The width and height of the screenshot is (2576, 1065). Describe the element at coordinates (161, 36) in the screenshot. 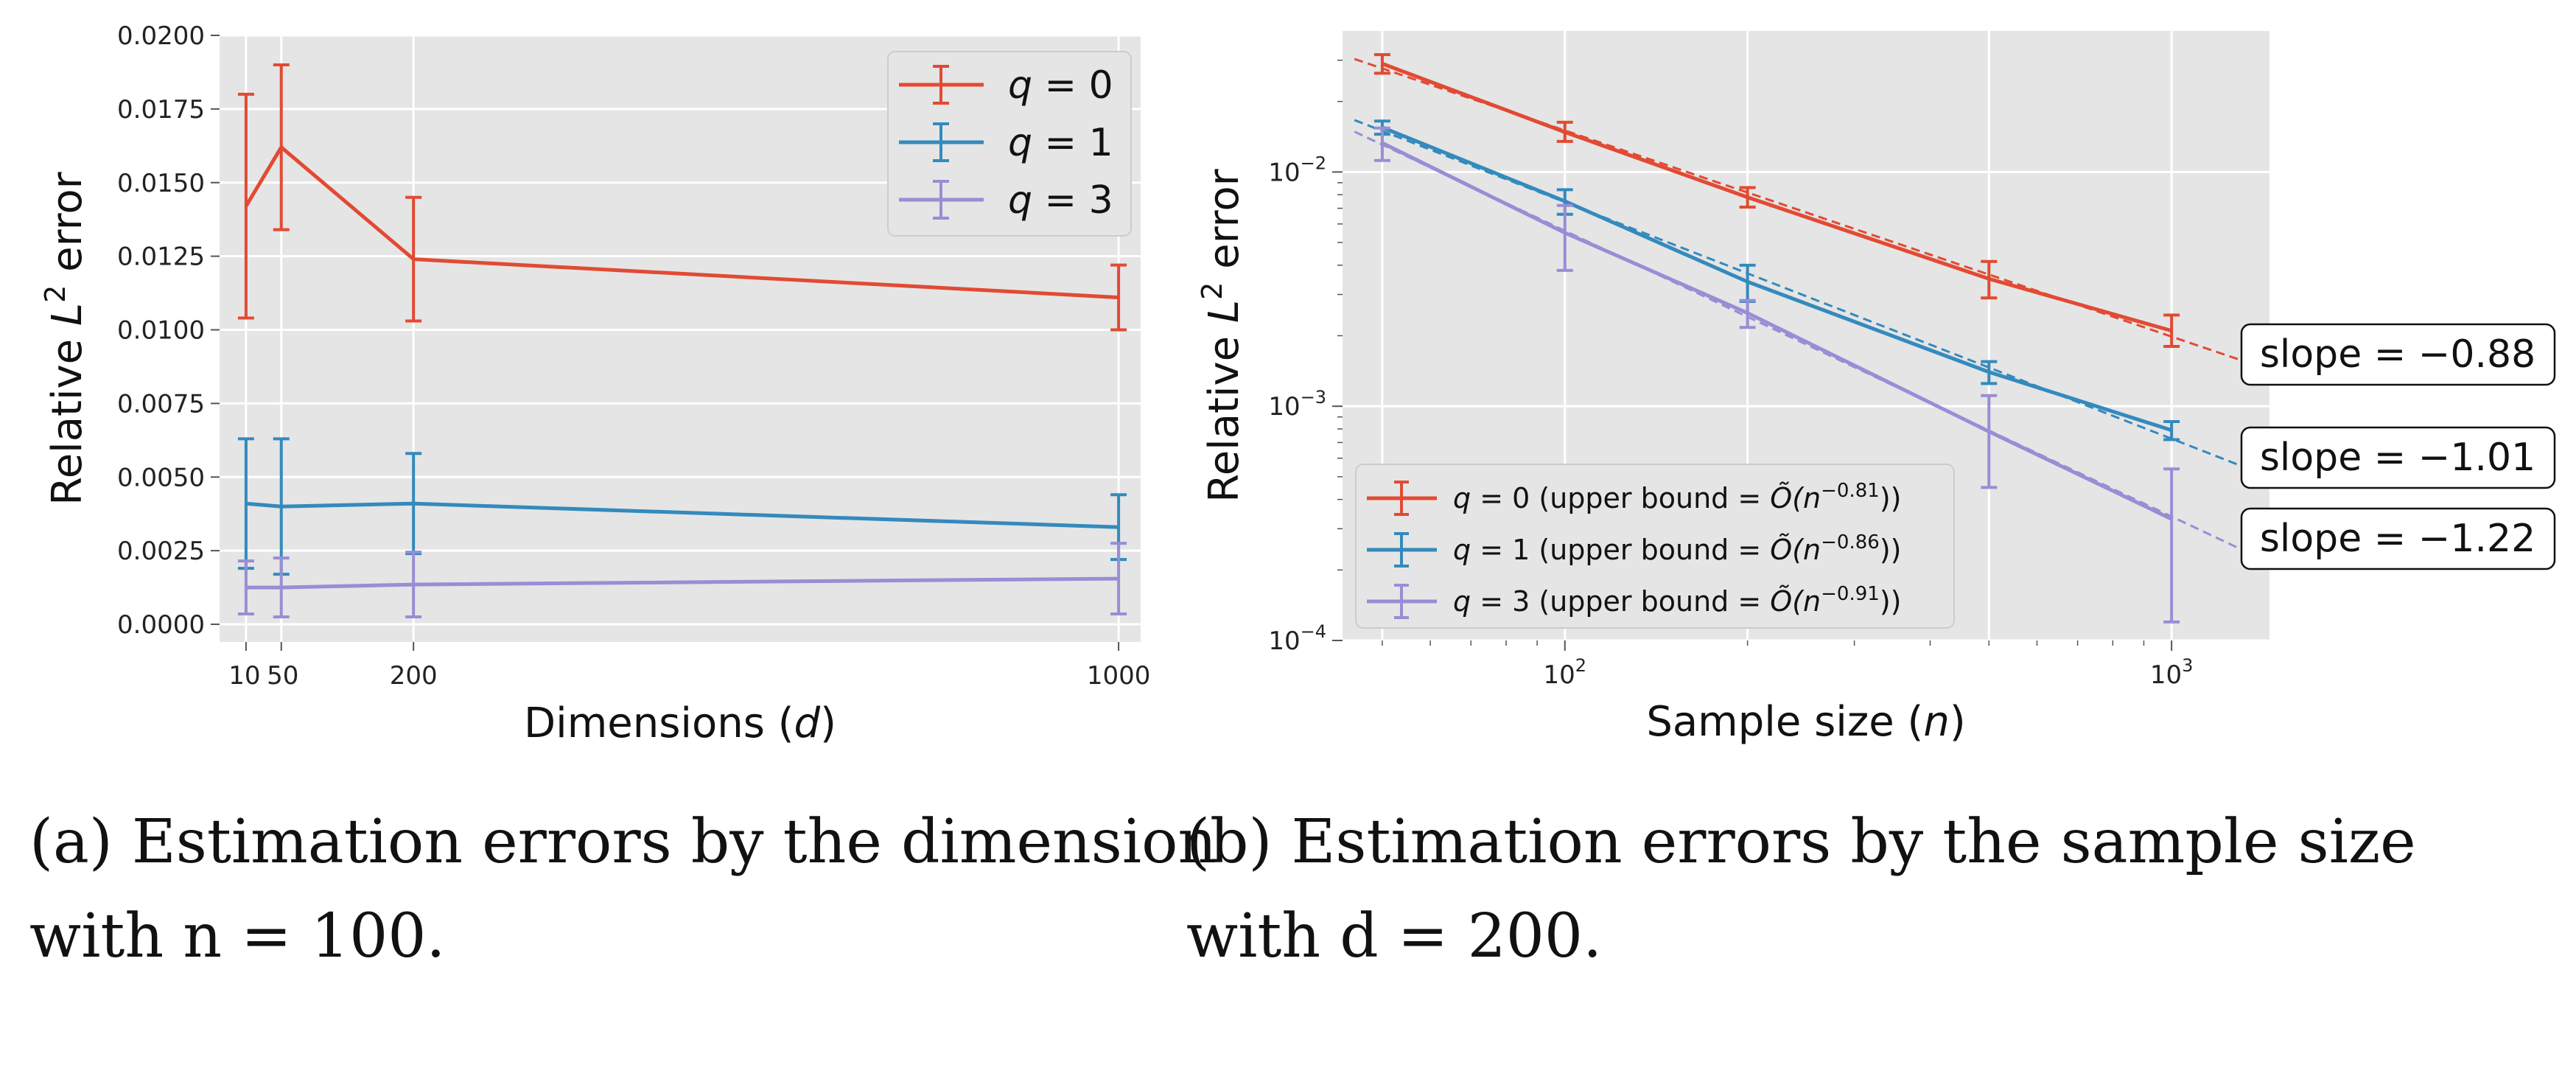

I see `y-tick-label: 0.0200` at that location.